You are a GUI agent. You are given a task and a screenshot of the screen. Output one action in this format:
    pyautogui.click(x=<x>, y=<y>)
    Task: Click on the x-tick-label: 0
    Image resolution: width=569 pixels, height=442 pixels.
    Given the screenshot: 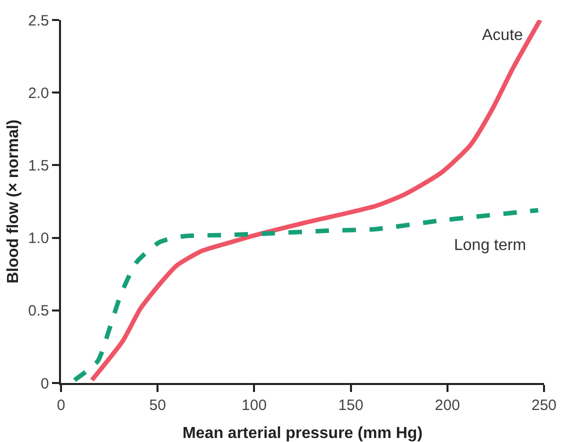 What is the action you would take?
    pyautogui.click(x=61, y=405)
    